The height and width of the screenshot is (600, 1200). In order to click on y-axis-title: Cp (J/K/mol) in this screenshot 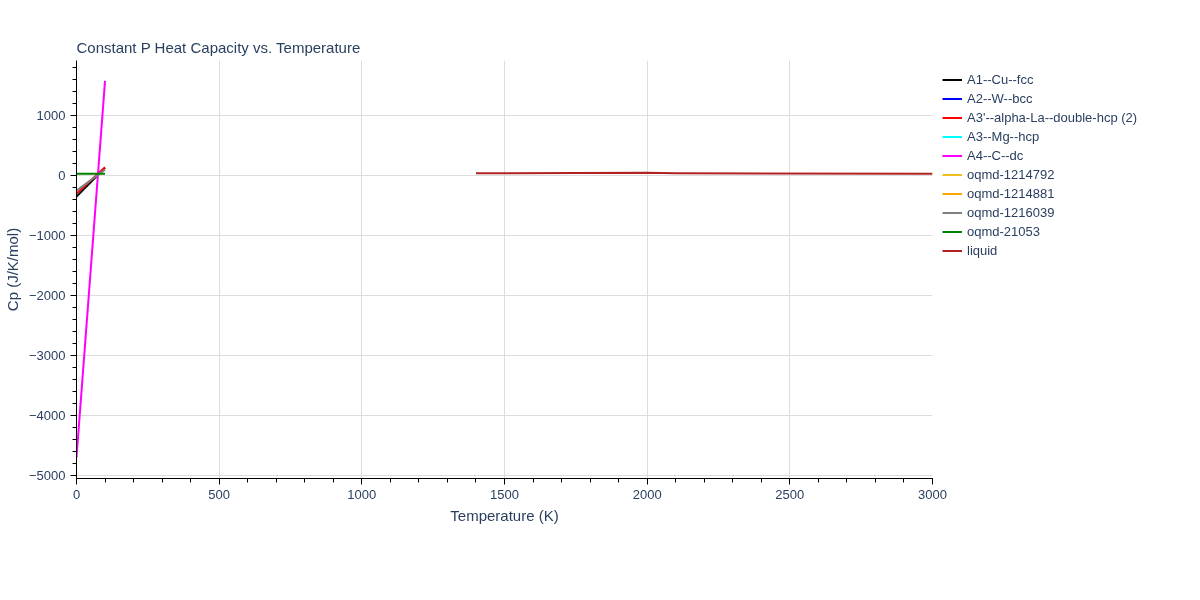, I will do `click(12, 269)`.